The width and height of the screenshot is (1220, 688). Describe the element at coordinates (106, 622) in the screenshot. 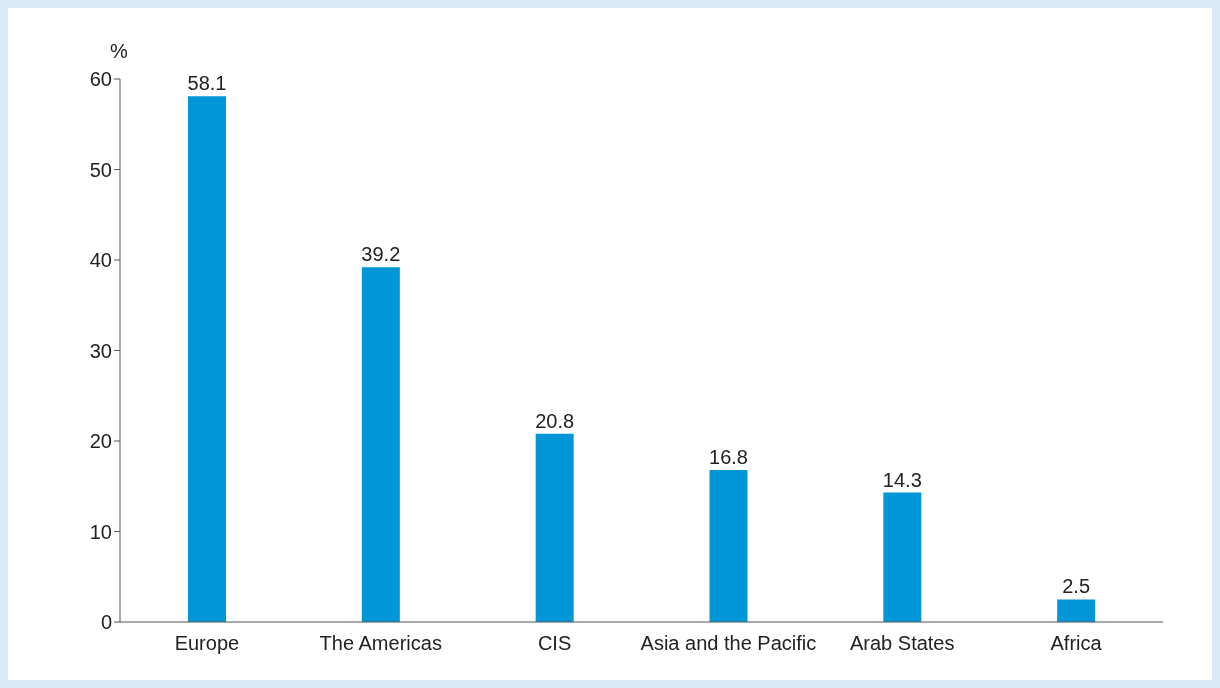

I see `y-tick-label: 0` at that location.